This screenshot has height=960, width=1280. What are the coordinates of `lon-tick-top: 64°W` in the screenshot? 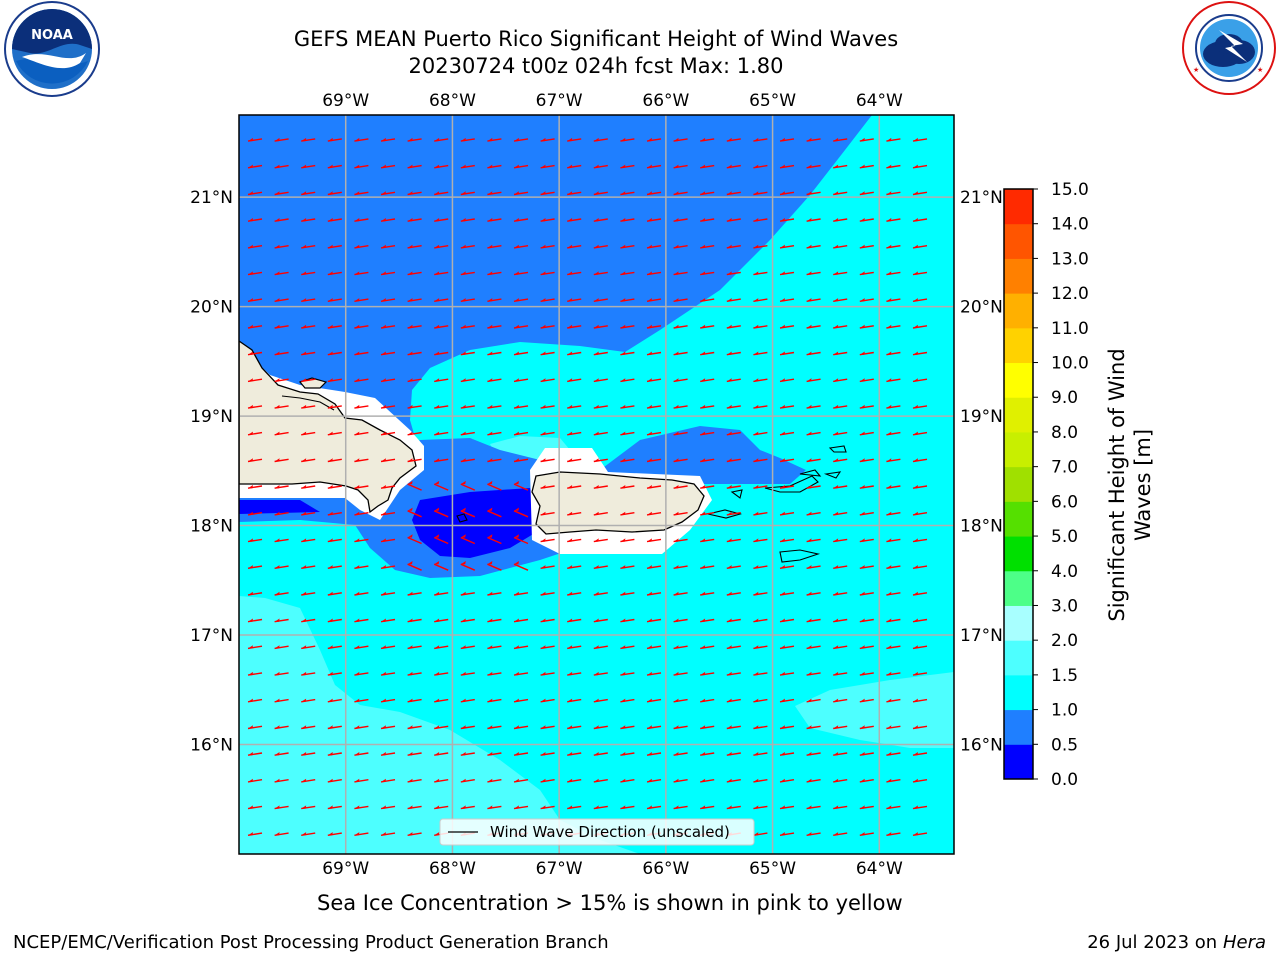 It's located at (879, 101).